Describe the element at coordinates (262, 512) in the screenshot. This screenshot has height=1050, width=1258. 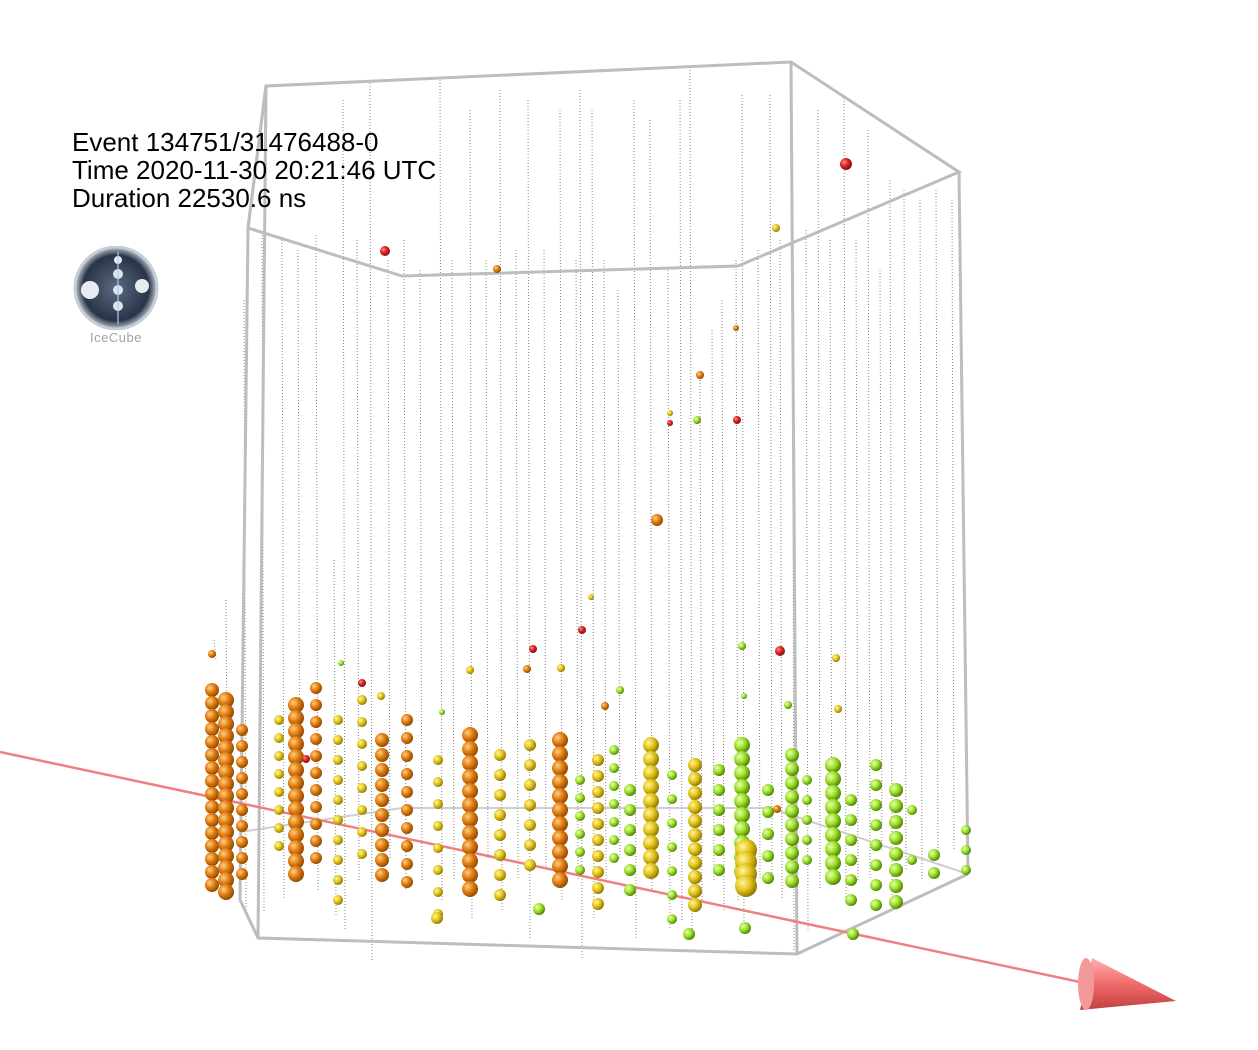
I see `outline-edge-left-back` at that location.